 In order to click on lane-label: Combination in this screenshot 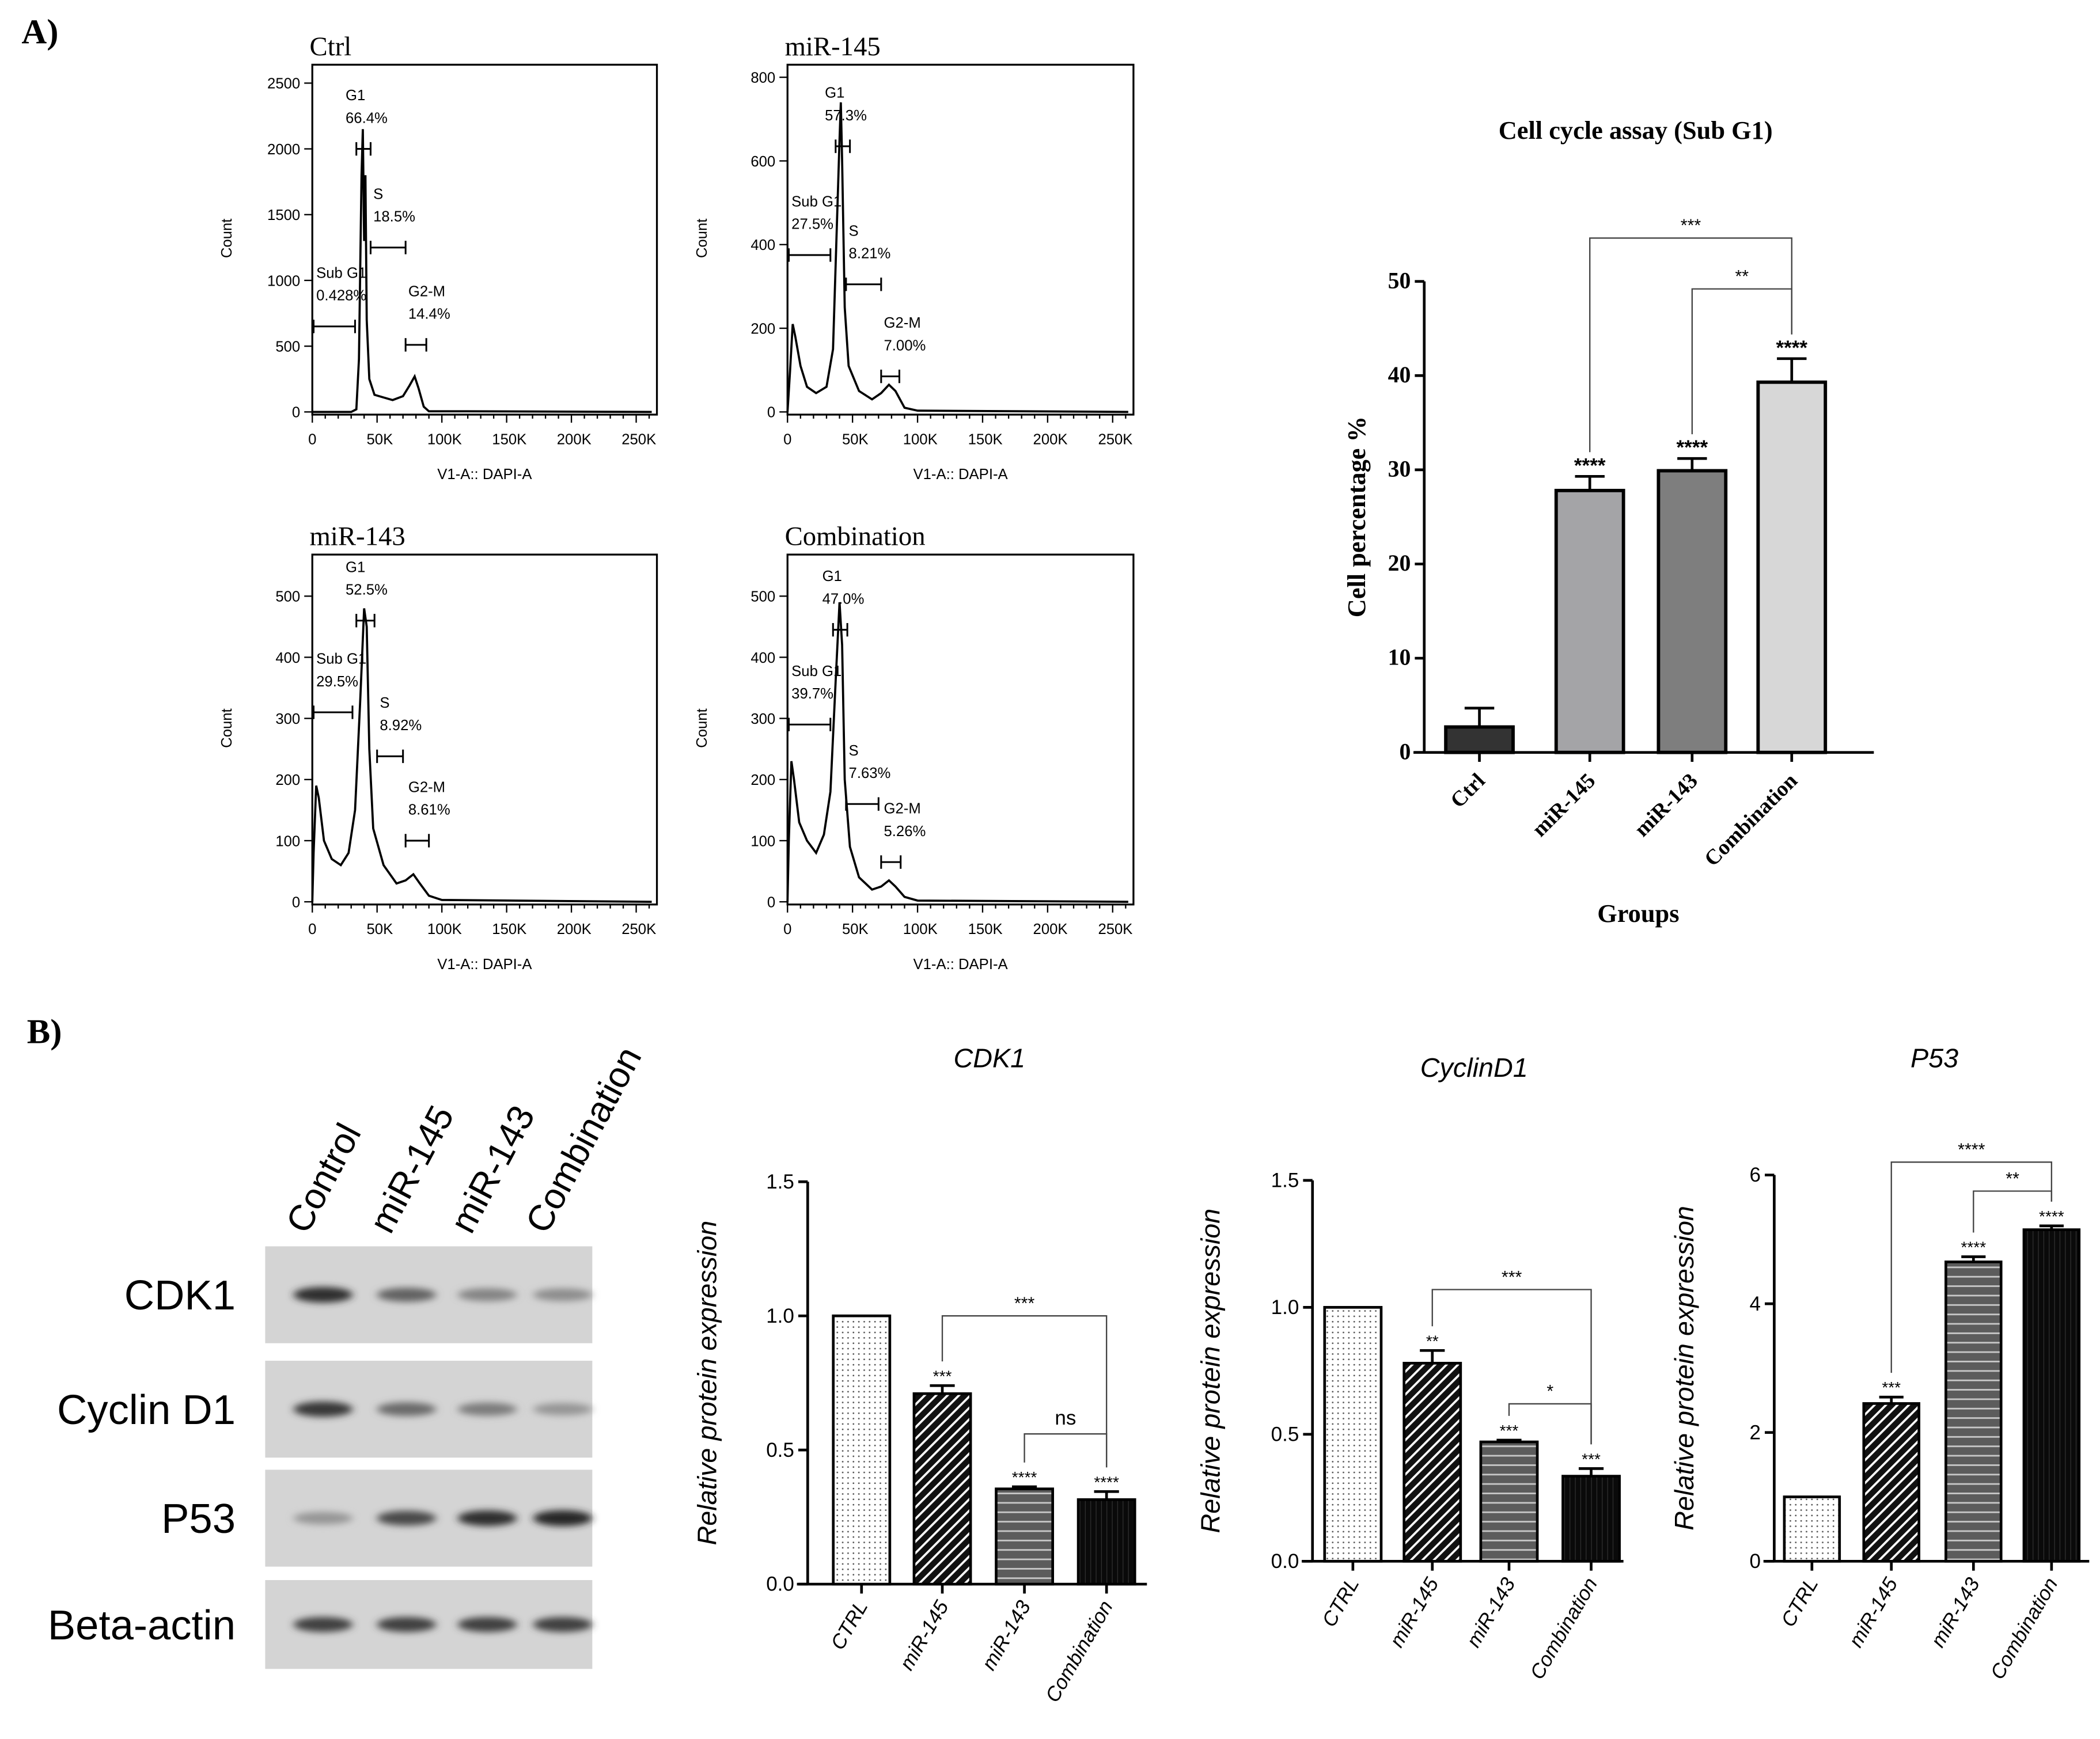, I will do `click(583, 1140)`.